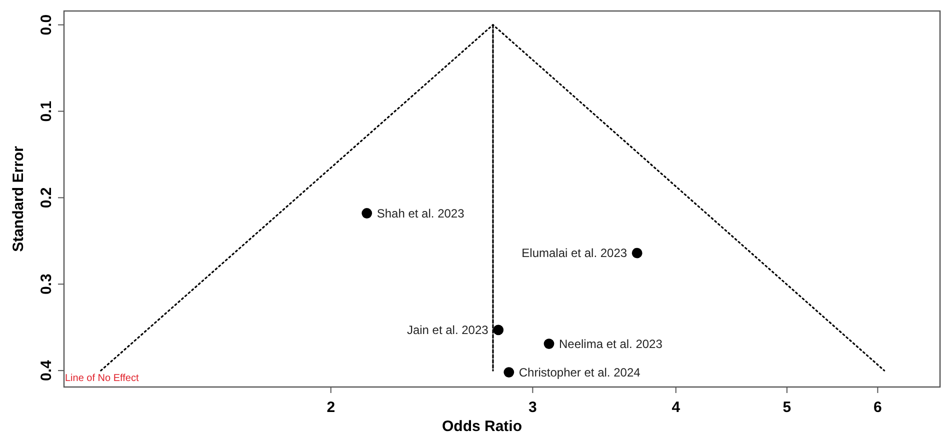  I want to click on annotation: Shah et al. 2023, so click(420, 213).